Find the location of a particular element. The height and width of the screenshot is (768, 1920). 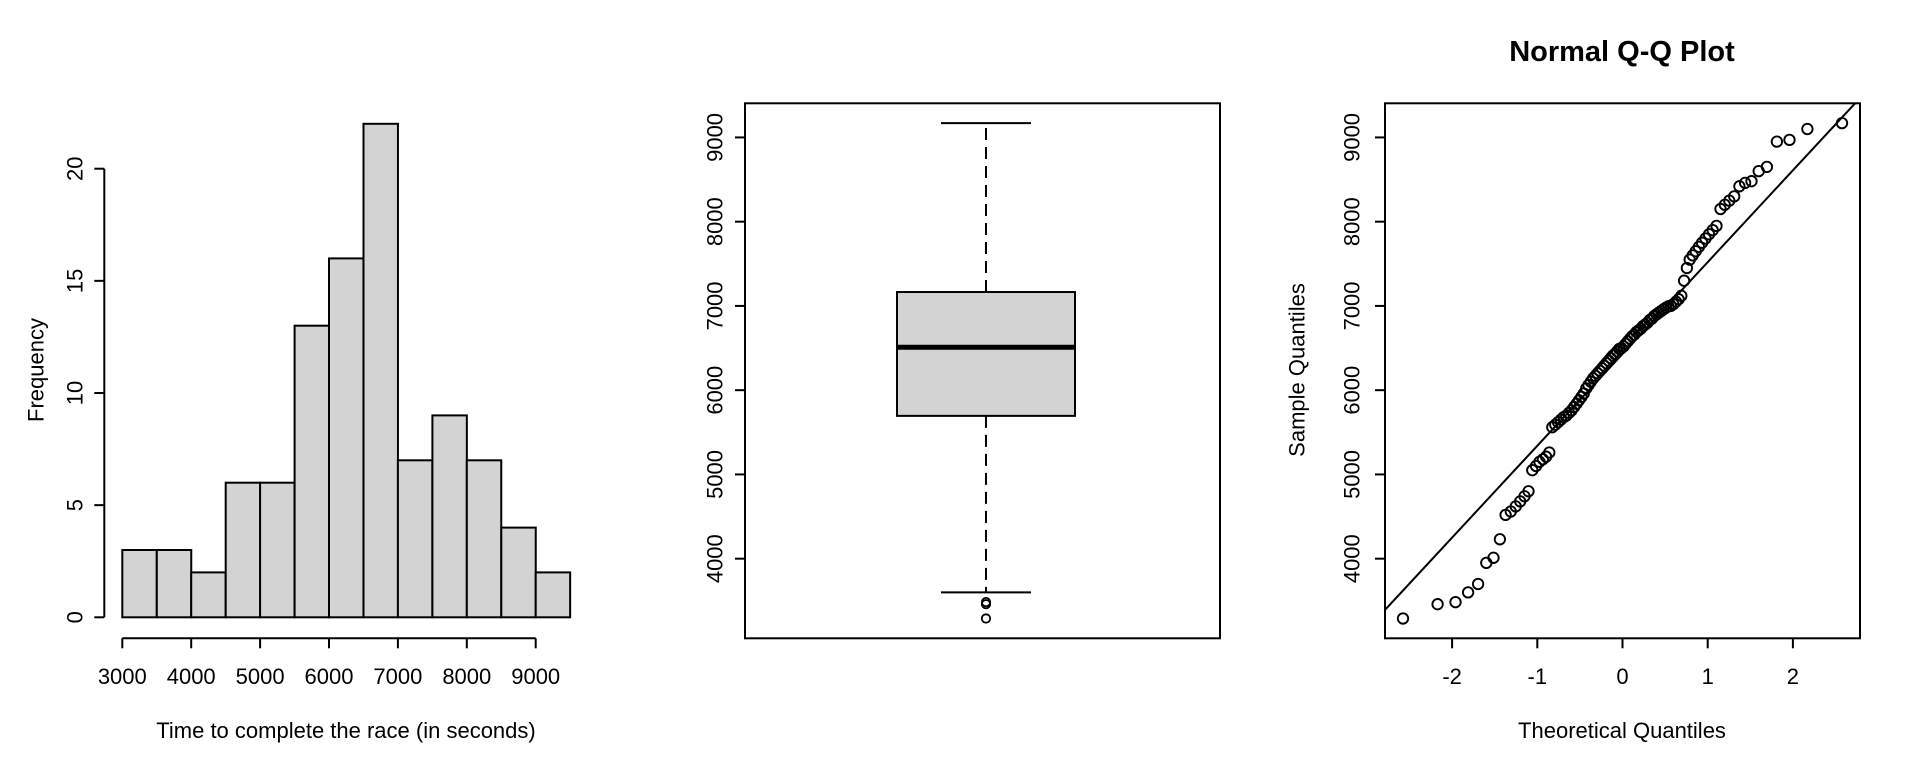

boxplot-body is located at coordinates (986, 373).